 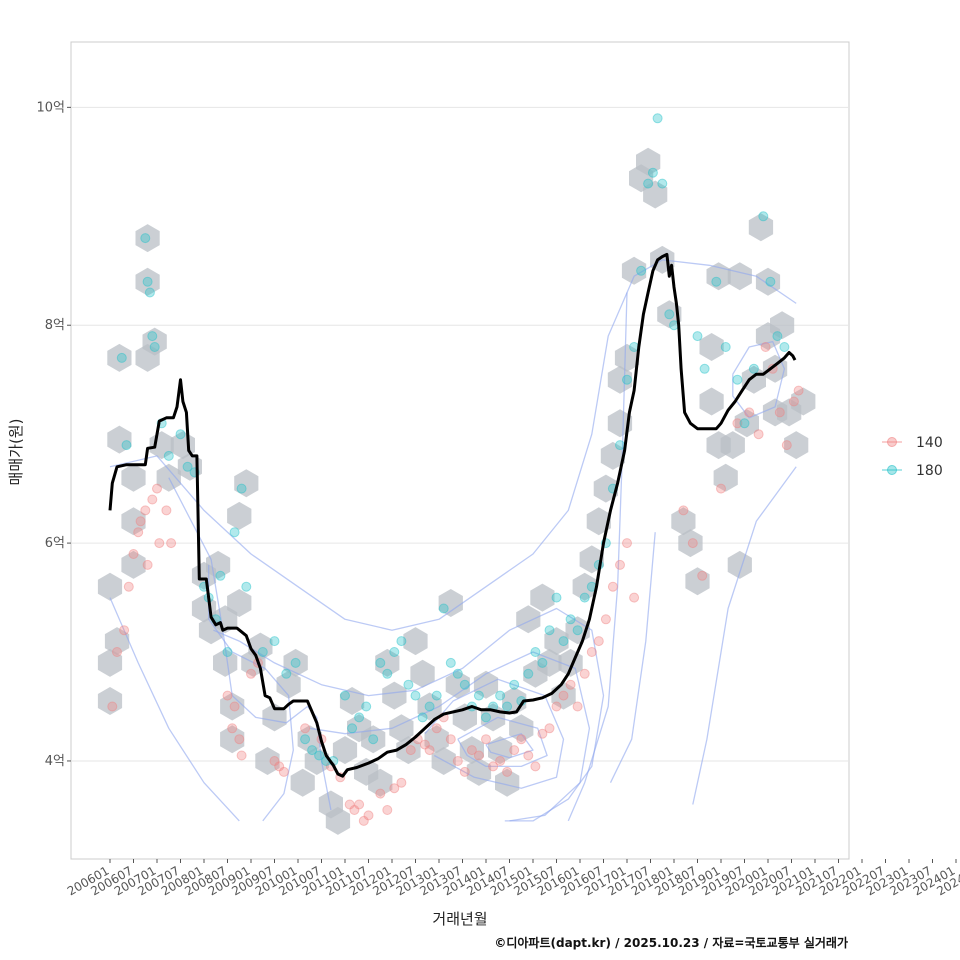 I want to click on x-axis-title: 거래년월, so click(x=459, y=919).